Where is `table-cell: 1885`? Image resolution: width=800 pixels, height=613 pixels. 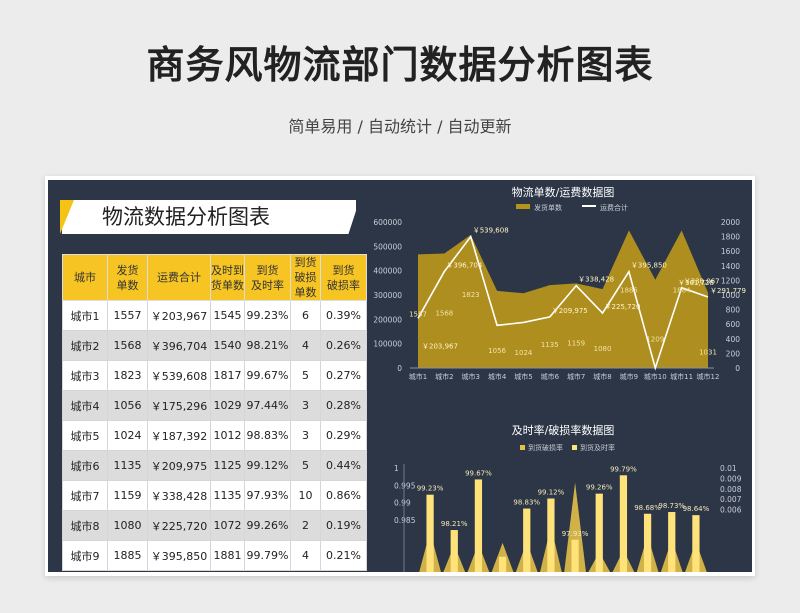
table-cell: 1885 is located at coordinates (127, 555).